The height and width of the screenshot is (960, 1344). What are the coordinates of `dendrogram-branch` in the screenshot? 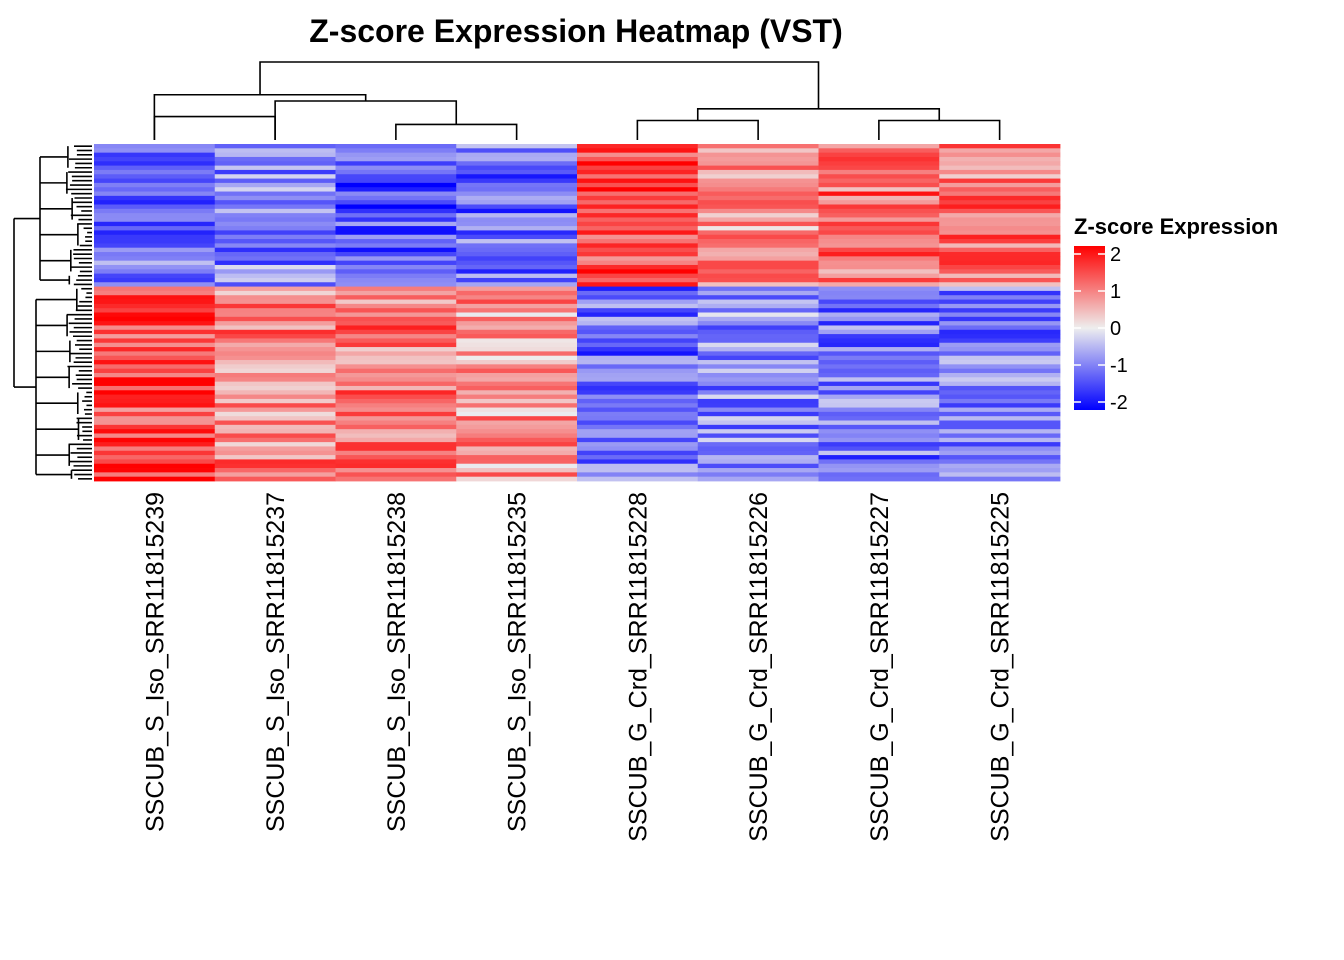 It's located at (456, 131).